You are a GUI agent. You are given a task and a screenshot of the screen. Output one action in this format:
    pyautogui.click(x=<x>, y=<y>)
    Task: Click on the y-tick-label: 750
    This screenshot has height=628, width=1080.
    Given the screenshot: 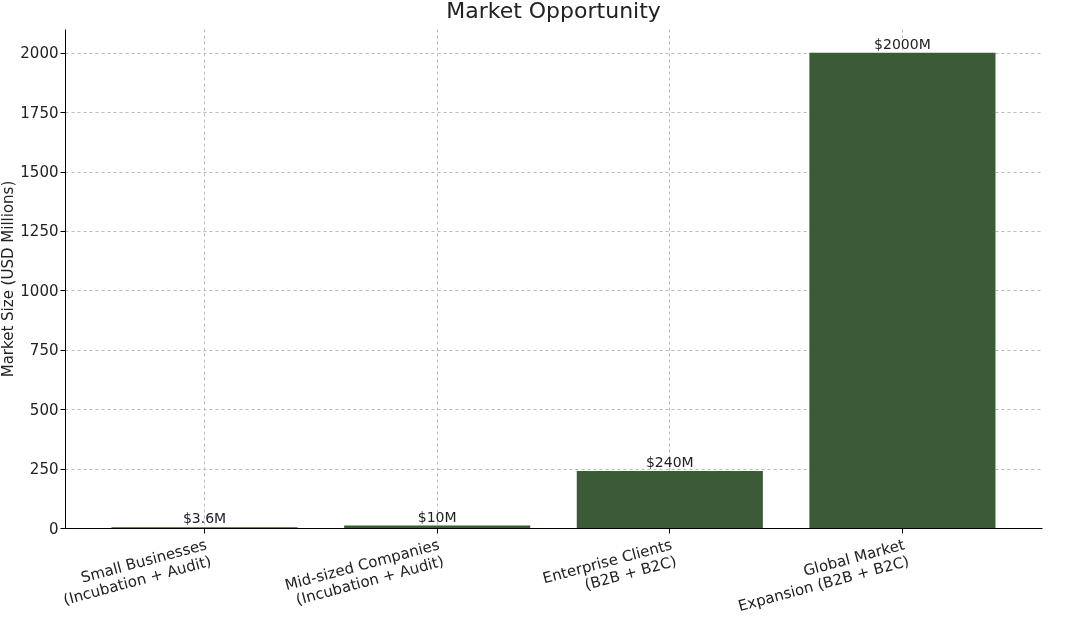 What is the action you would take?
    pyautogui.click(x=44, y=350)
    